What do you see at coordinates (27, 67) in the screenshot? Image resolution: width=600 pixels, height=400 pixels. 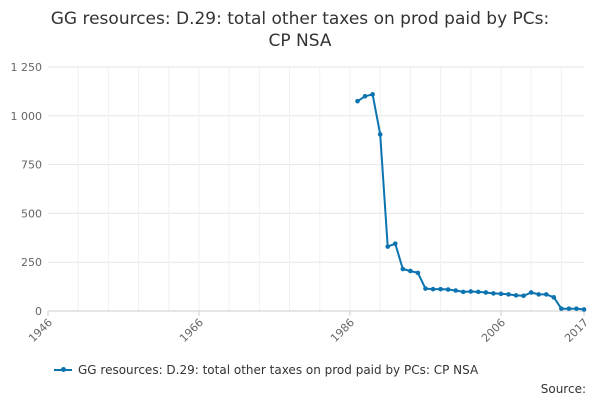 I see `y-tick-label: 1 250` at bounding box center [27, 67].